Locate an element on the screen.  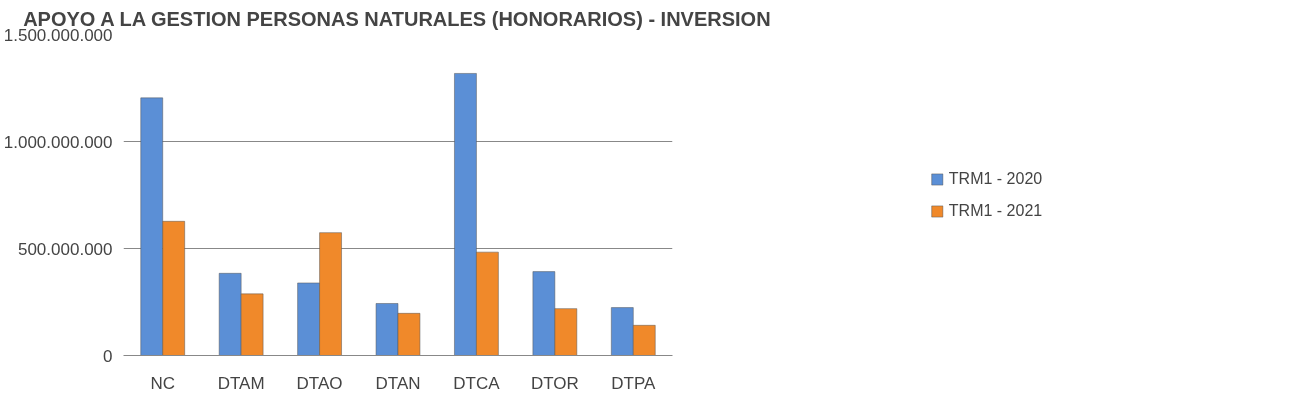
y-tick-label: 0 is located at coordinates (108, 356).